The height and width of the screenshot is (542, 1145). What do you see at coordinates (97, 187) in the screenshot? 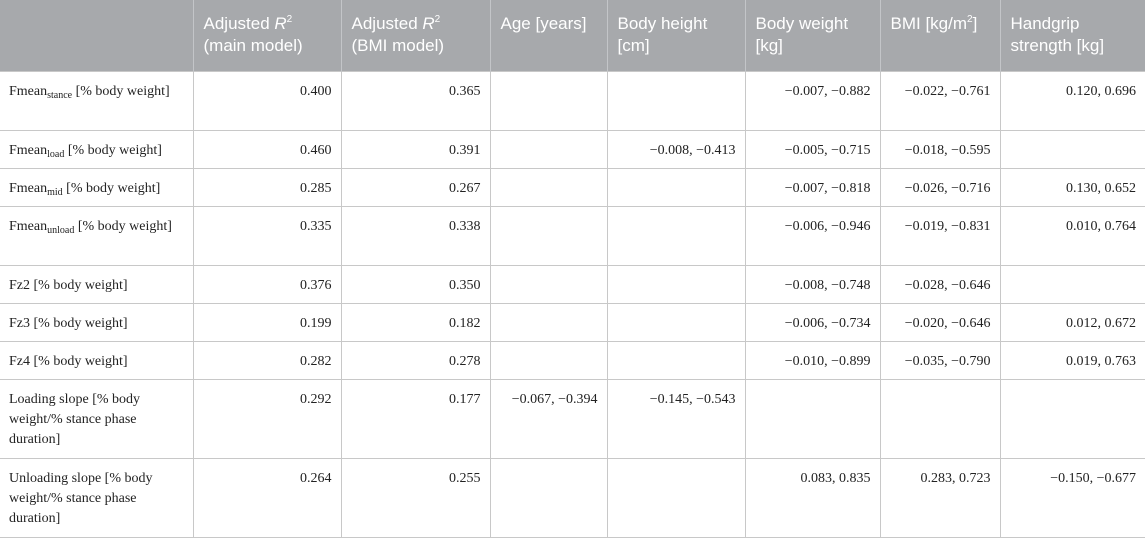
I see `row-label-cell: Fmeanmid [% body weight]` at bounding box center [97, 187].